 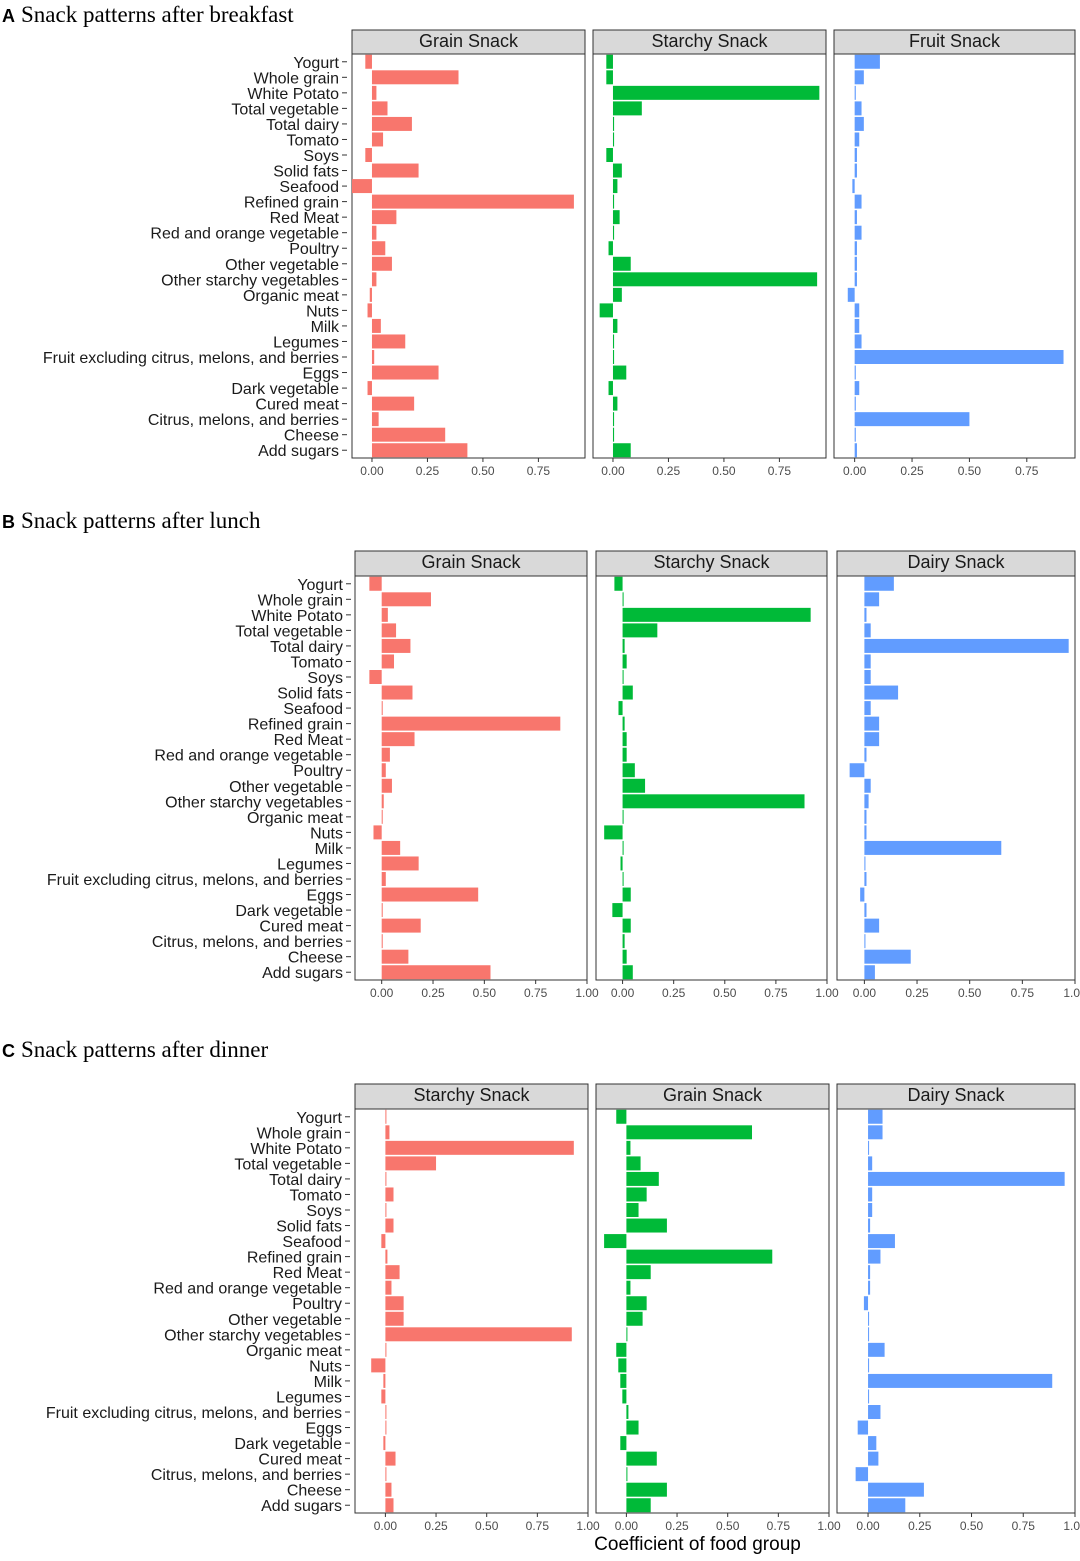 I want to click on category-label: Yogurt, so click(x=316, y=63).